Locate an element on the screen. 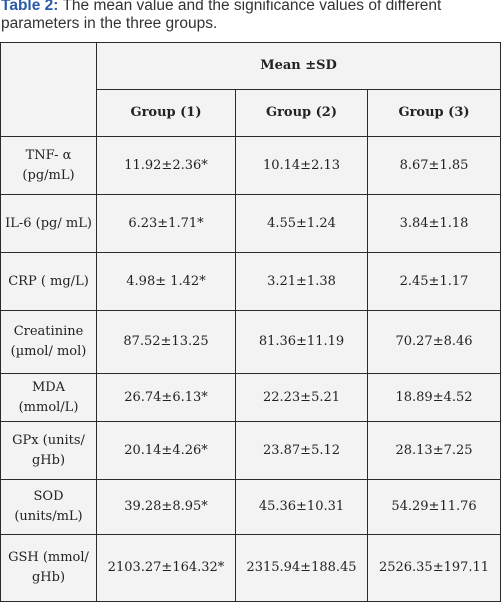  param-cell: GSH (mmol/ gHb) is located at coordinates (48, 568).